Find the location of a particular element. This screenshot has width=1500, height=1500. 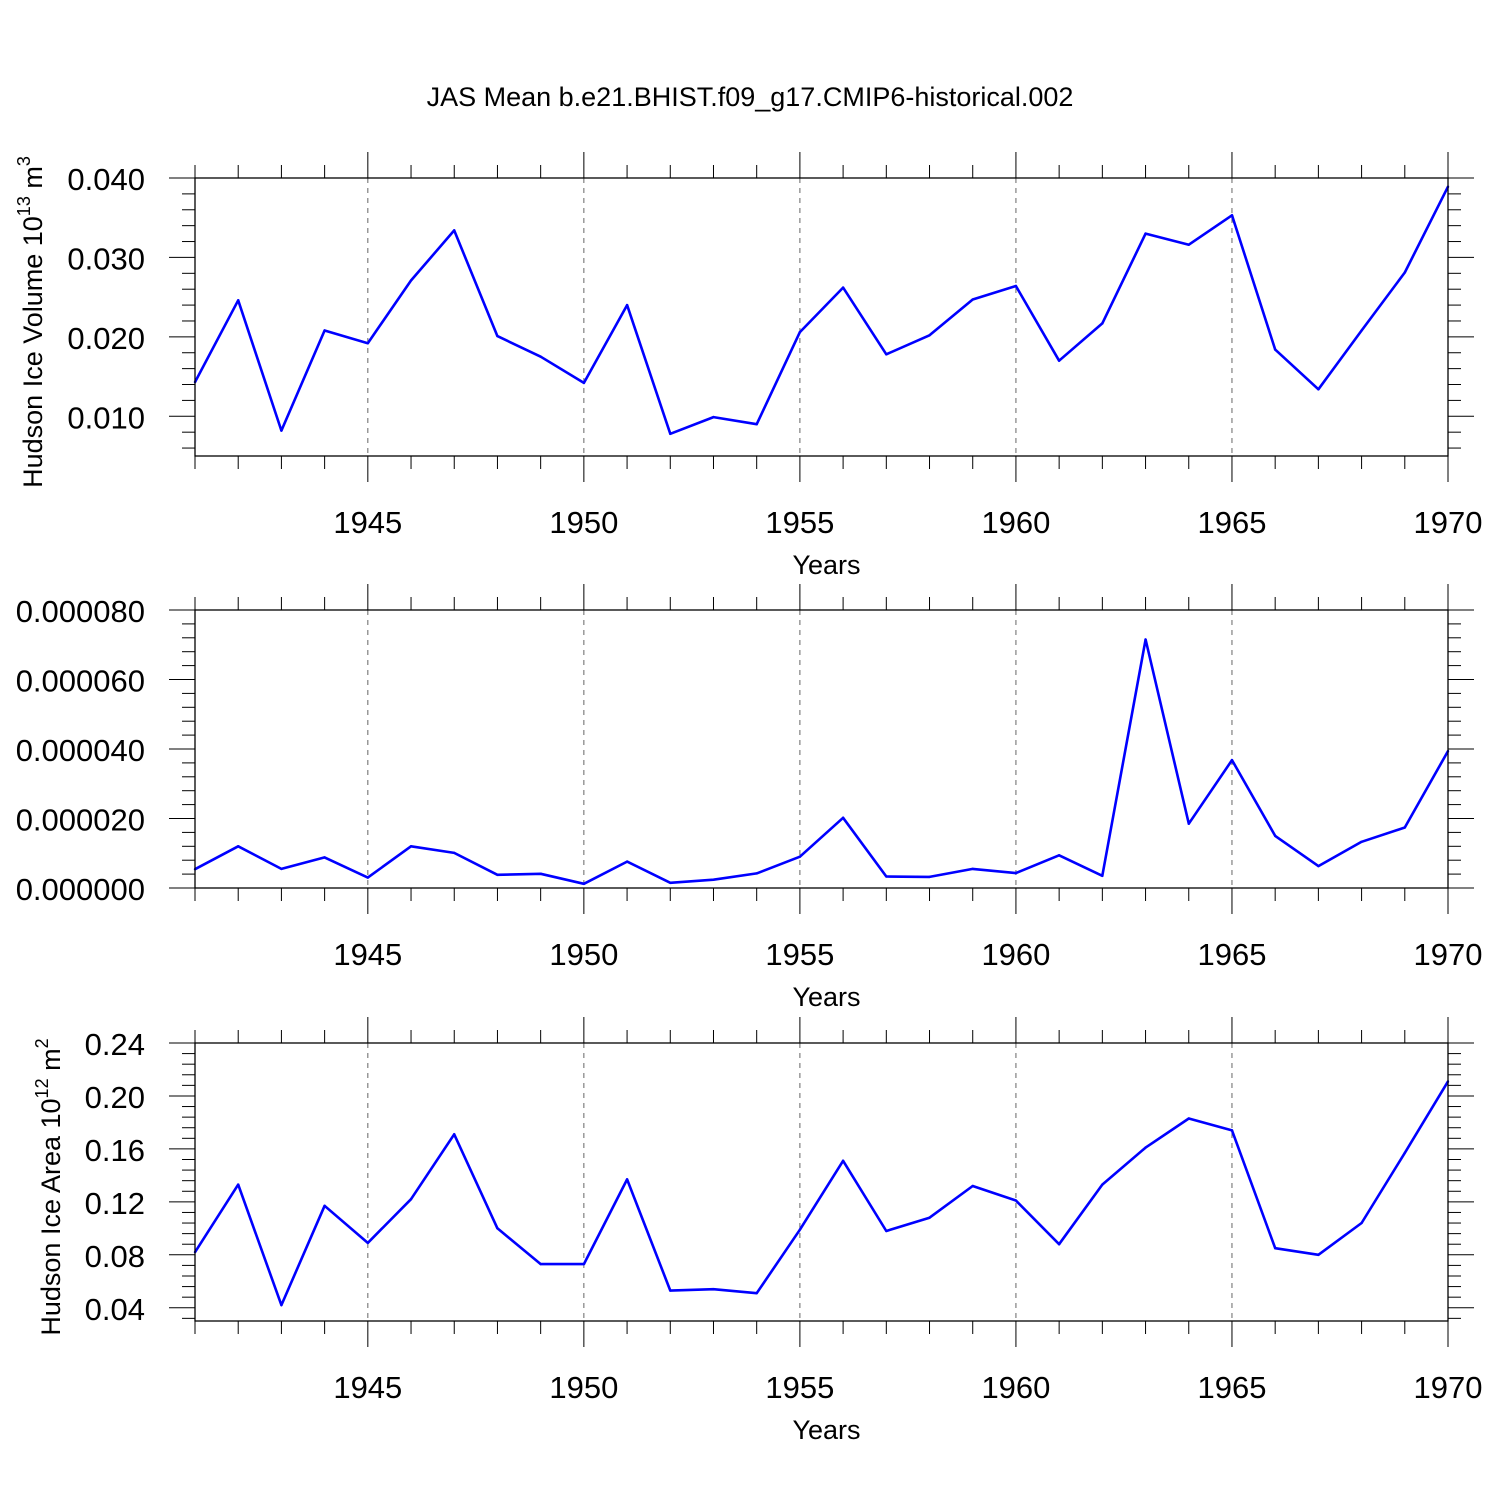

y-tick-label: 0.020 is located at coordinates (106, 338).